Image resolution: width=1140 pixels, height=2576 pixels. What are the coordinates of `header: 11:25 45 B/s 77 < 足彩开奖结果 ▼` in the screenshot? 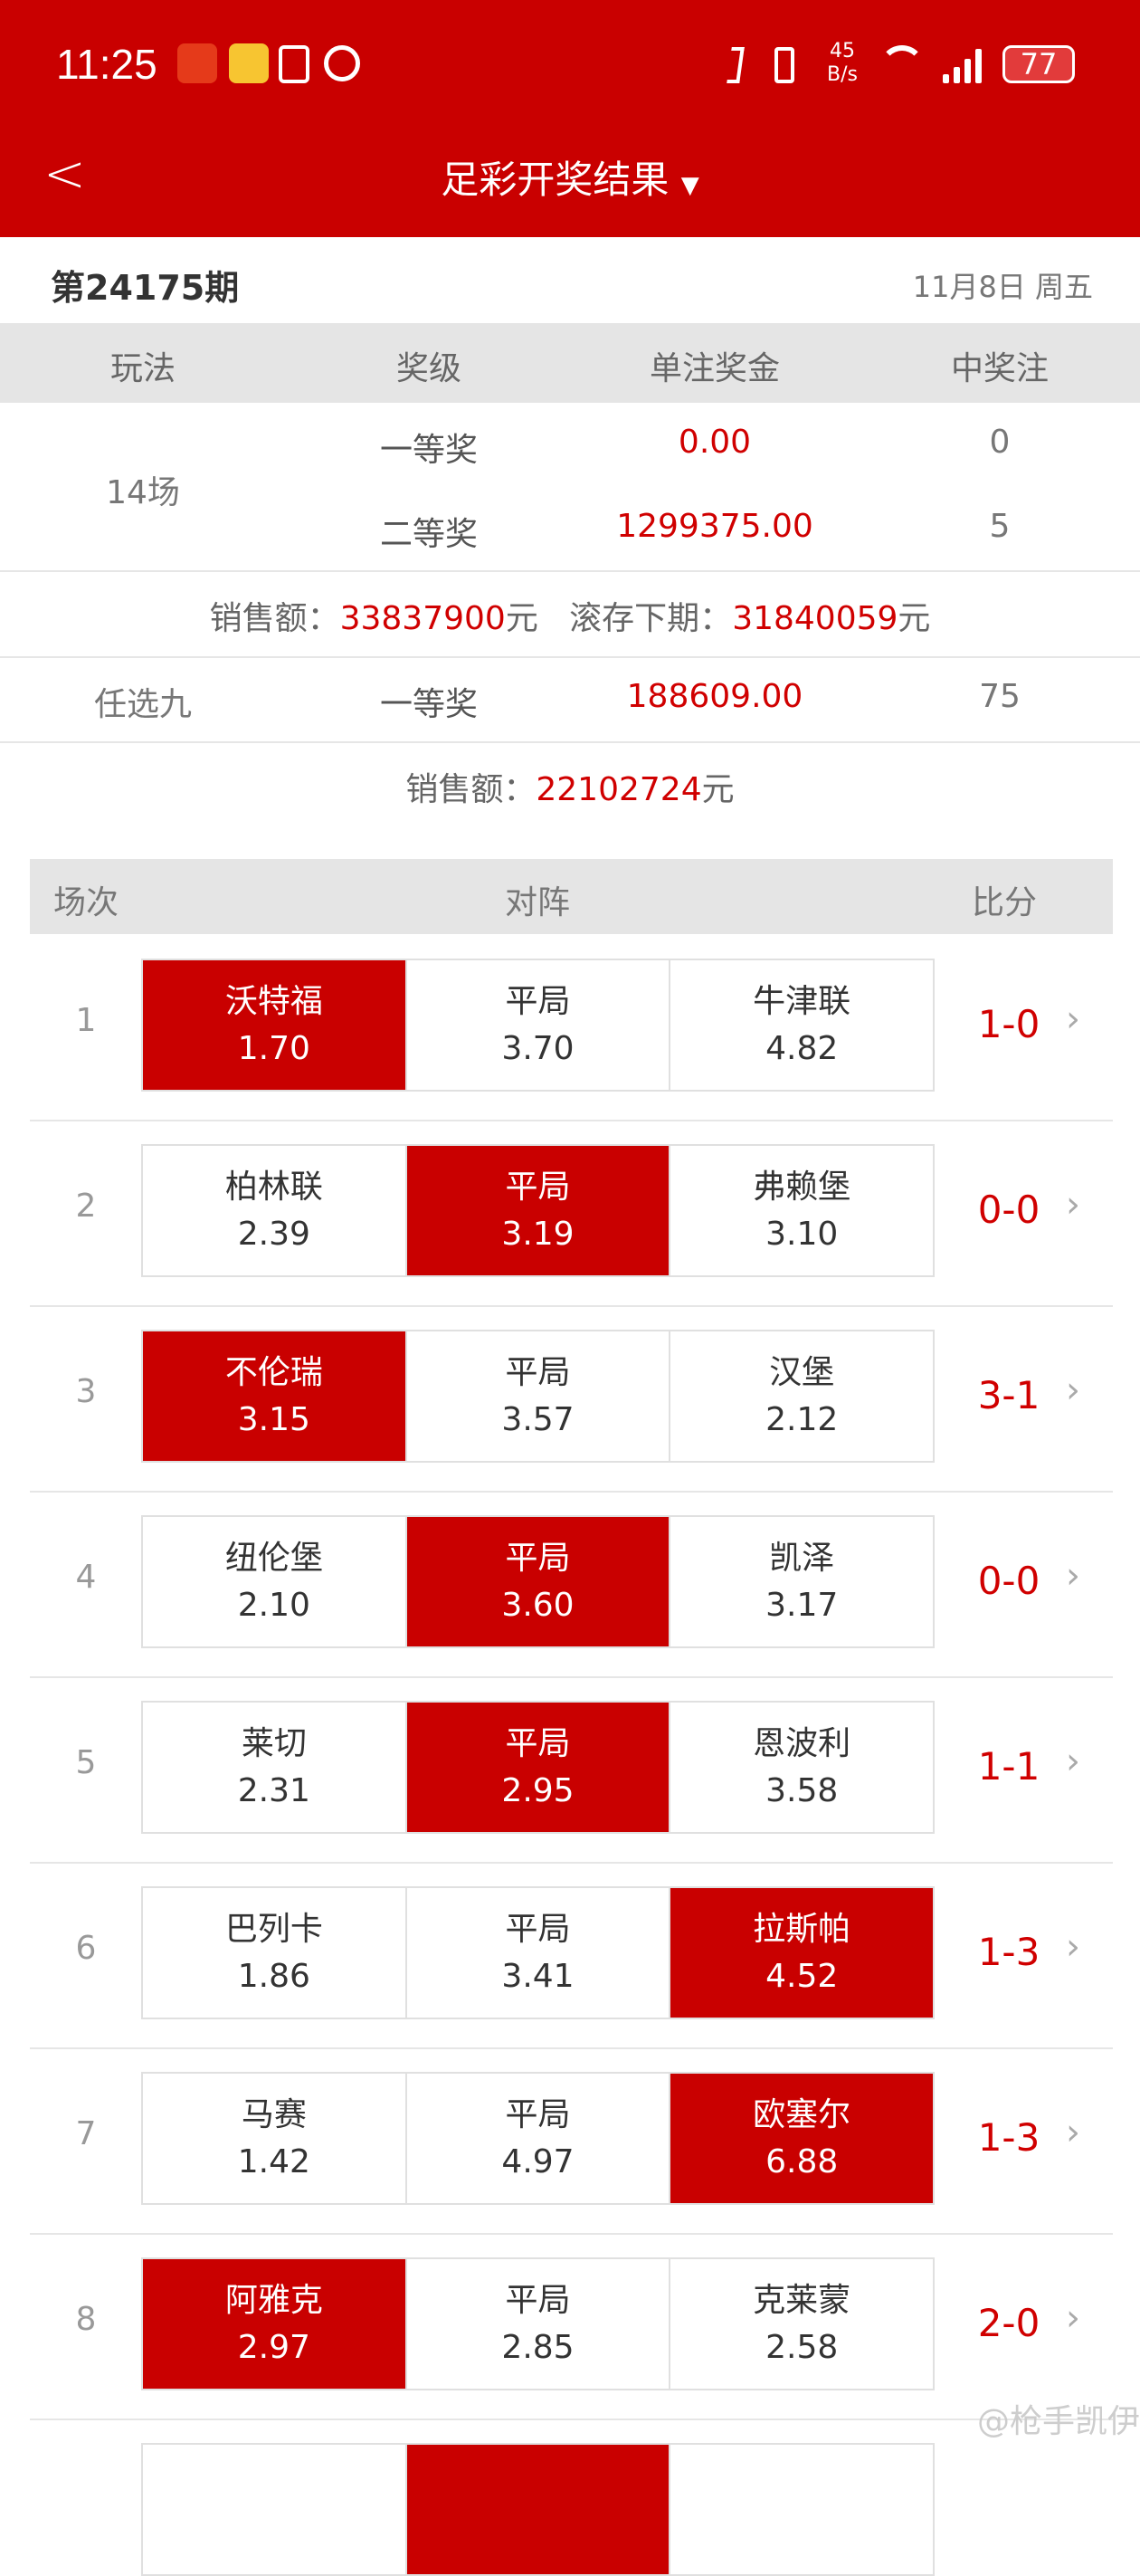 It's located at (570, 118).